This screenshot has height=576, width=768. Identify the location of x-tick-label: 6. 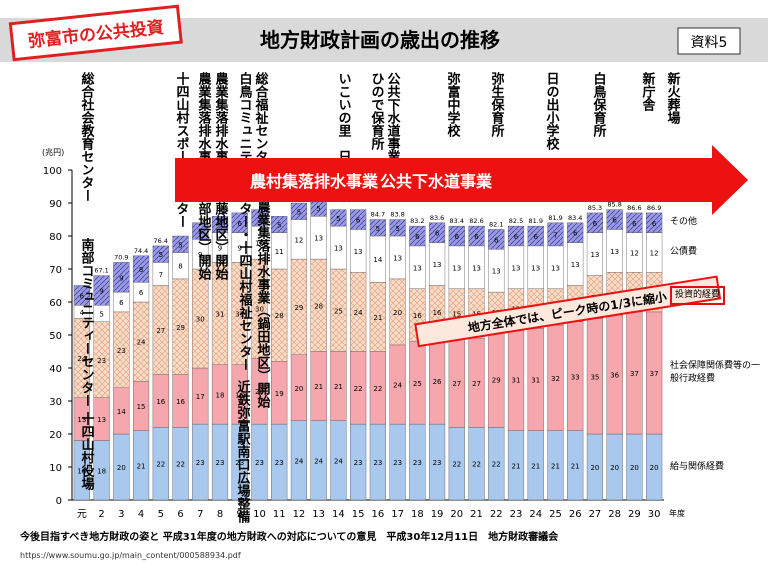
(180, 514).